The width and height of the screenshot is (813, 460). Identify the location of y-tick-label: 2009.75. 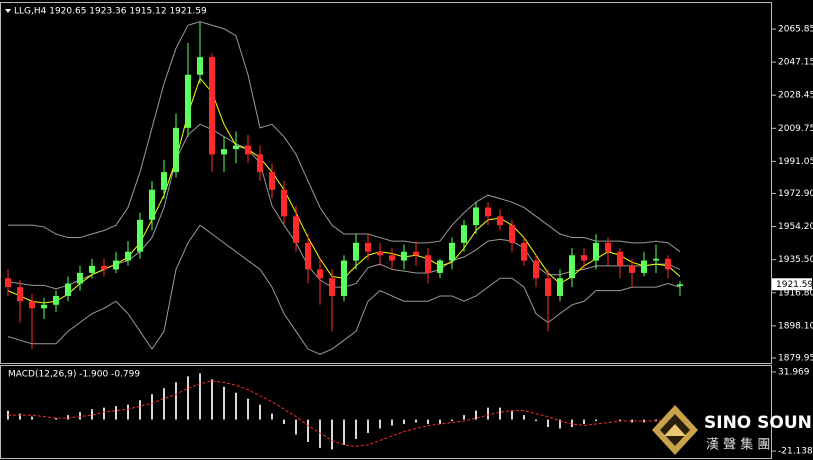
(795, 129).